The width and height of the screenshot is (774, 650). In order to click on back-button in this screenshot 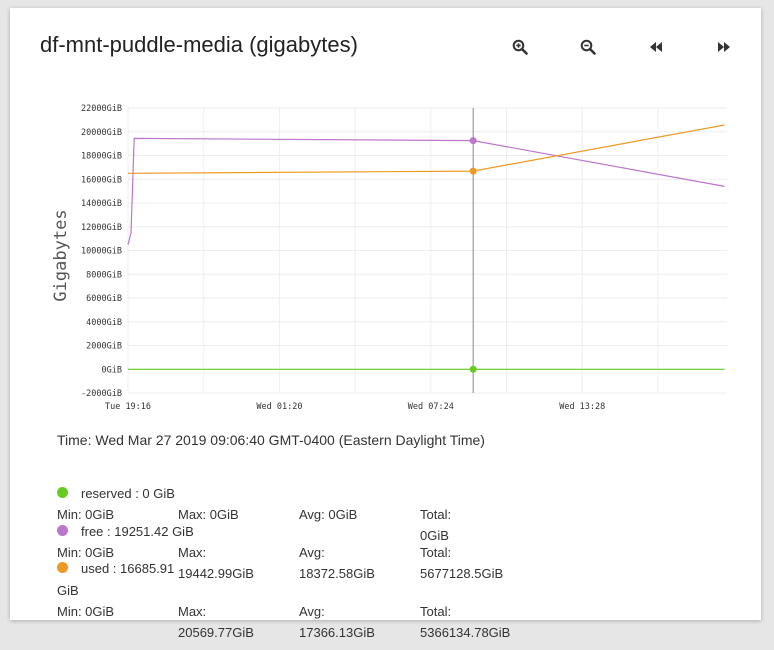, I will do `click(656, 47)`.